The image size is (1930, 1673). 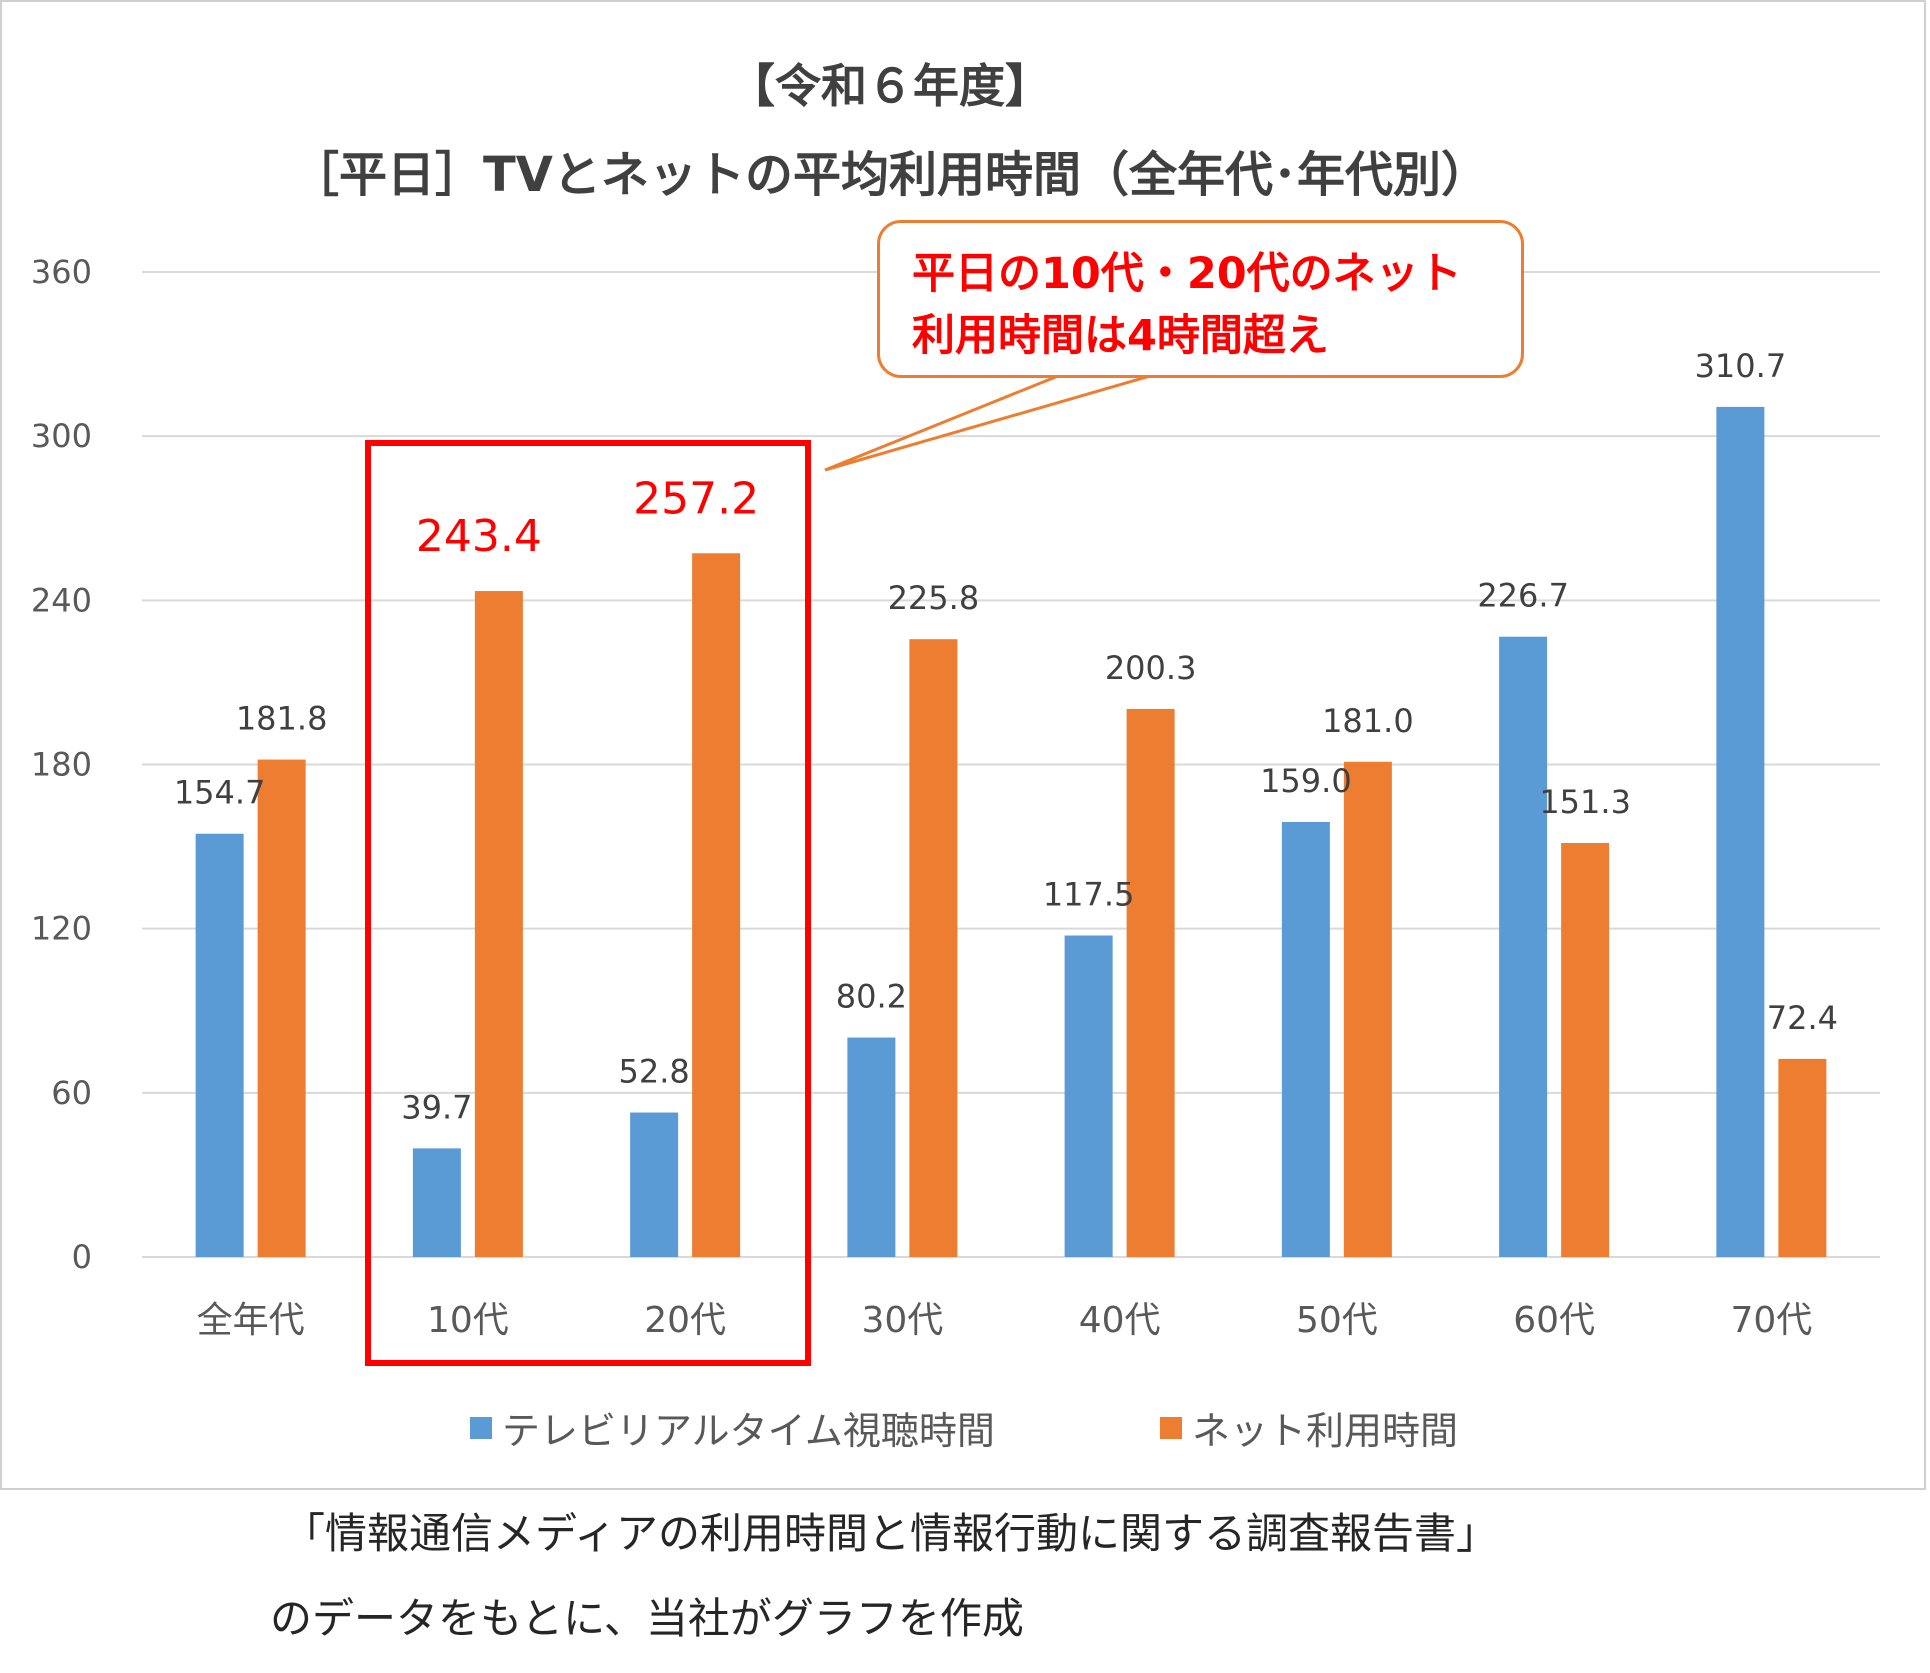 I want to click on legend-item-net: ネット利用時間, so click(x=1309, y=1427).